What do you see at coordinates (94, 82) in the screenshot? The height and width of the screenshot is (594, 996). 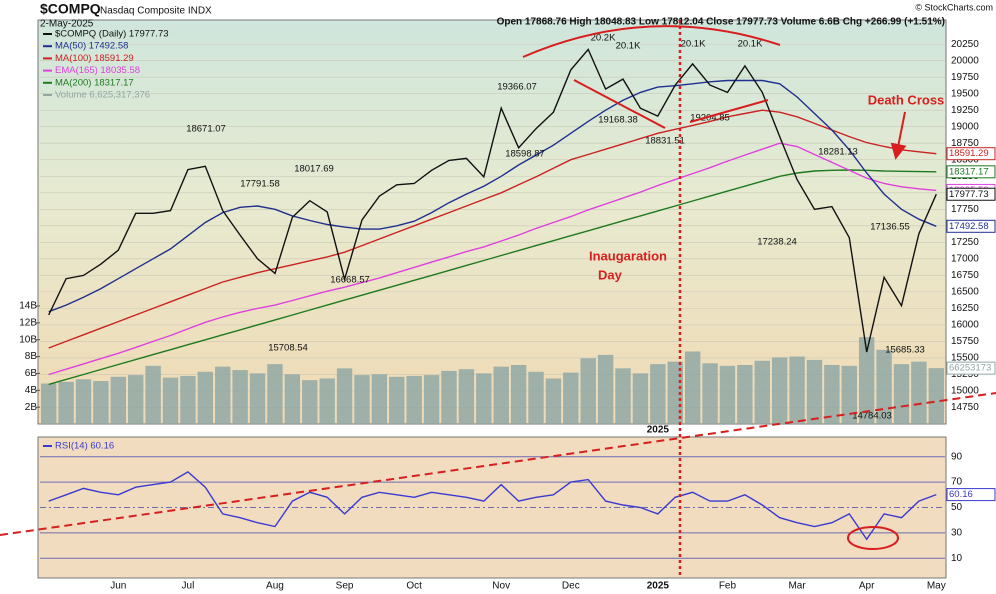 I see `legend-label: MA(200) 18317.17` at bounding box center [94, 82].